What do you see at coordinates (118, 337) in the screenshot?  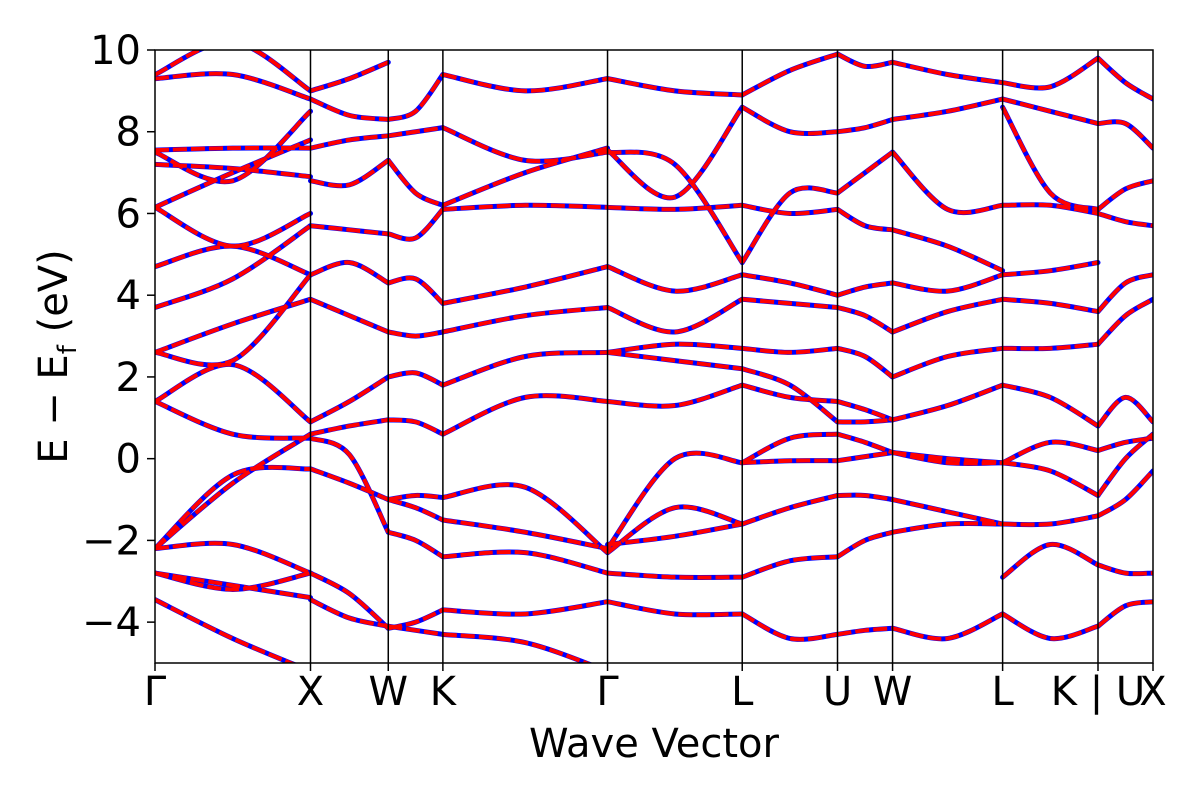 I see `y-axis-ticks: −4 −2 0 2 4 6 8 10` at bounding box center [118, 337].